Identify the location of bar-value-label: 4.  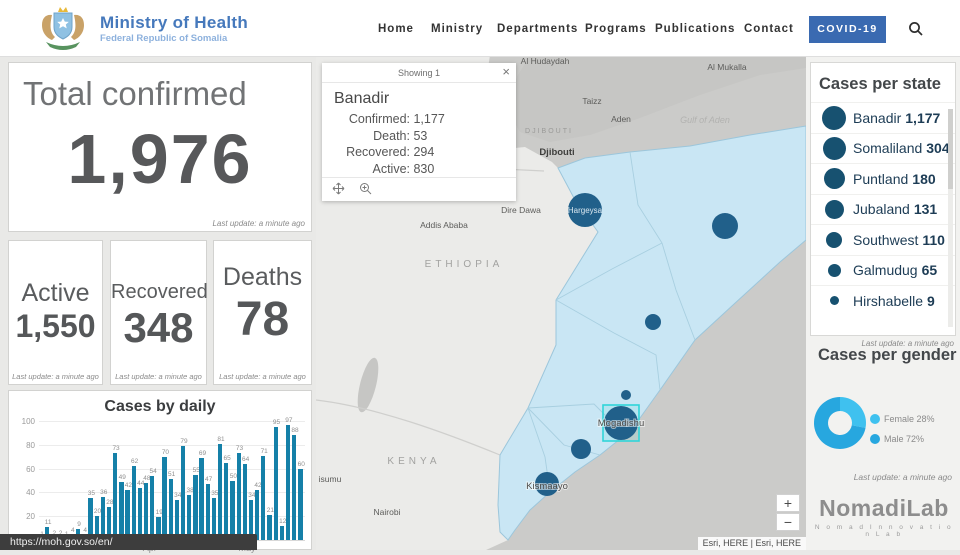
(85, 531).